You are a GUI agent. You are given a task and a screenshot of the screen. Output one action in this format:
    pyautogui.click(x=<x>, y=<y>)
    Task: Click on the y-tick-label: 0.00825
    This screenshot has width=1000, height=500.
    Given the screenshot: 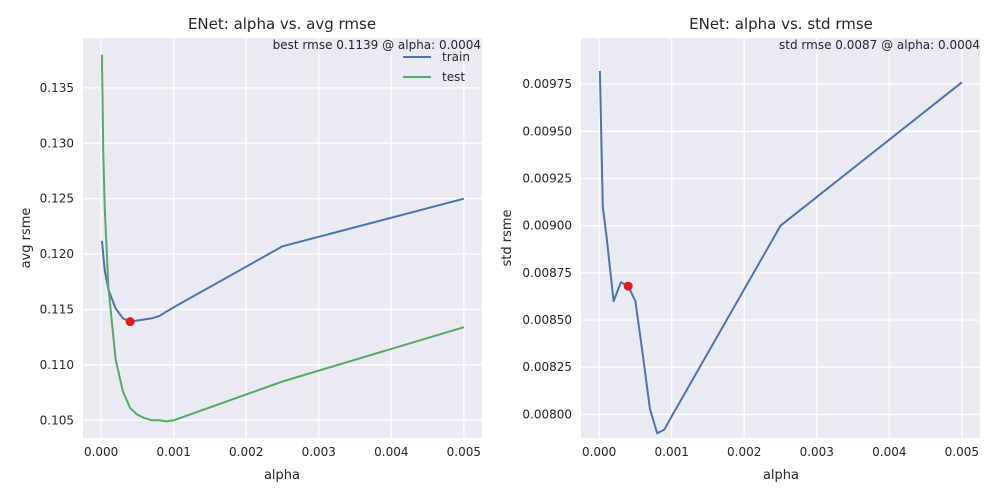 What is the action you would take?
    pyautogui.click(x=547, y=367)
    